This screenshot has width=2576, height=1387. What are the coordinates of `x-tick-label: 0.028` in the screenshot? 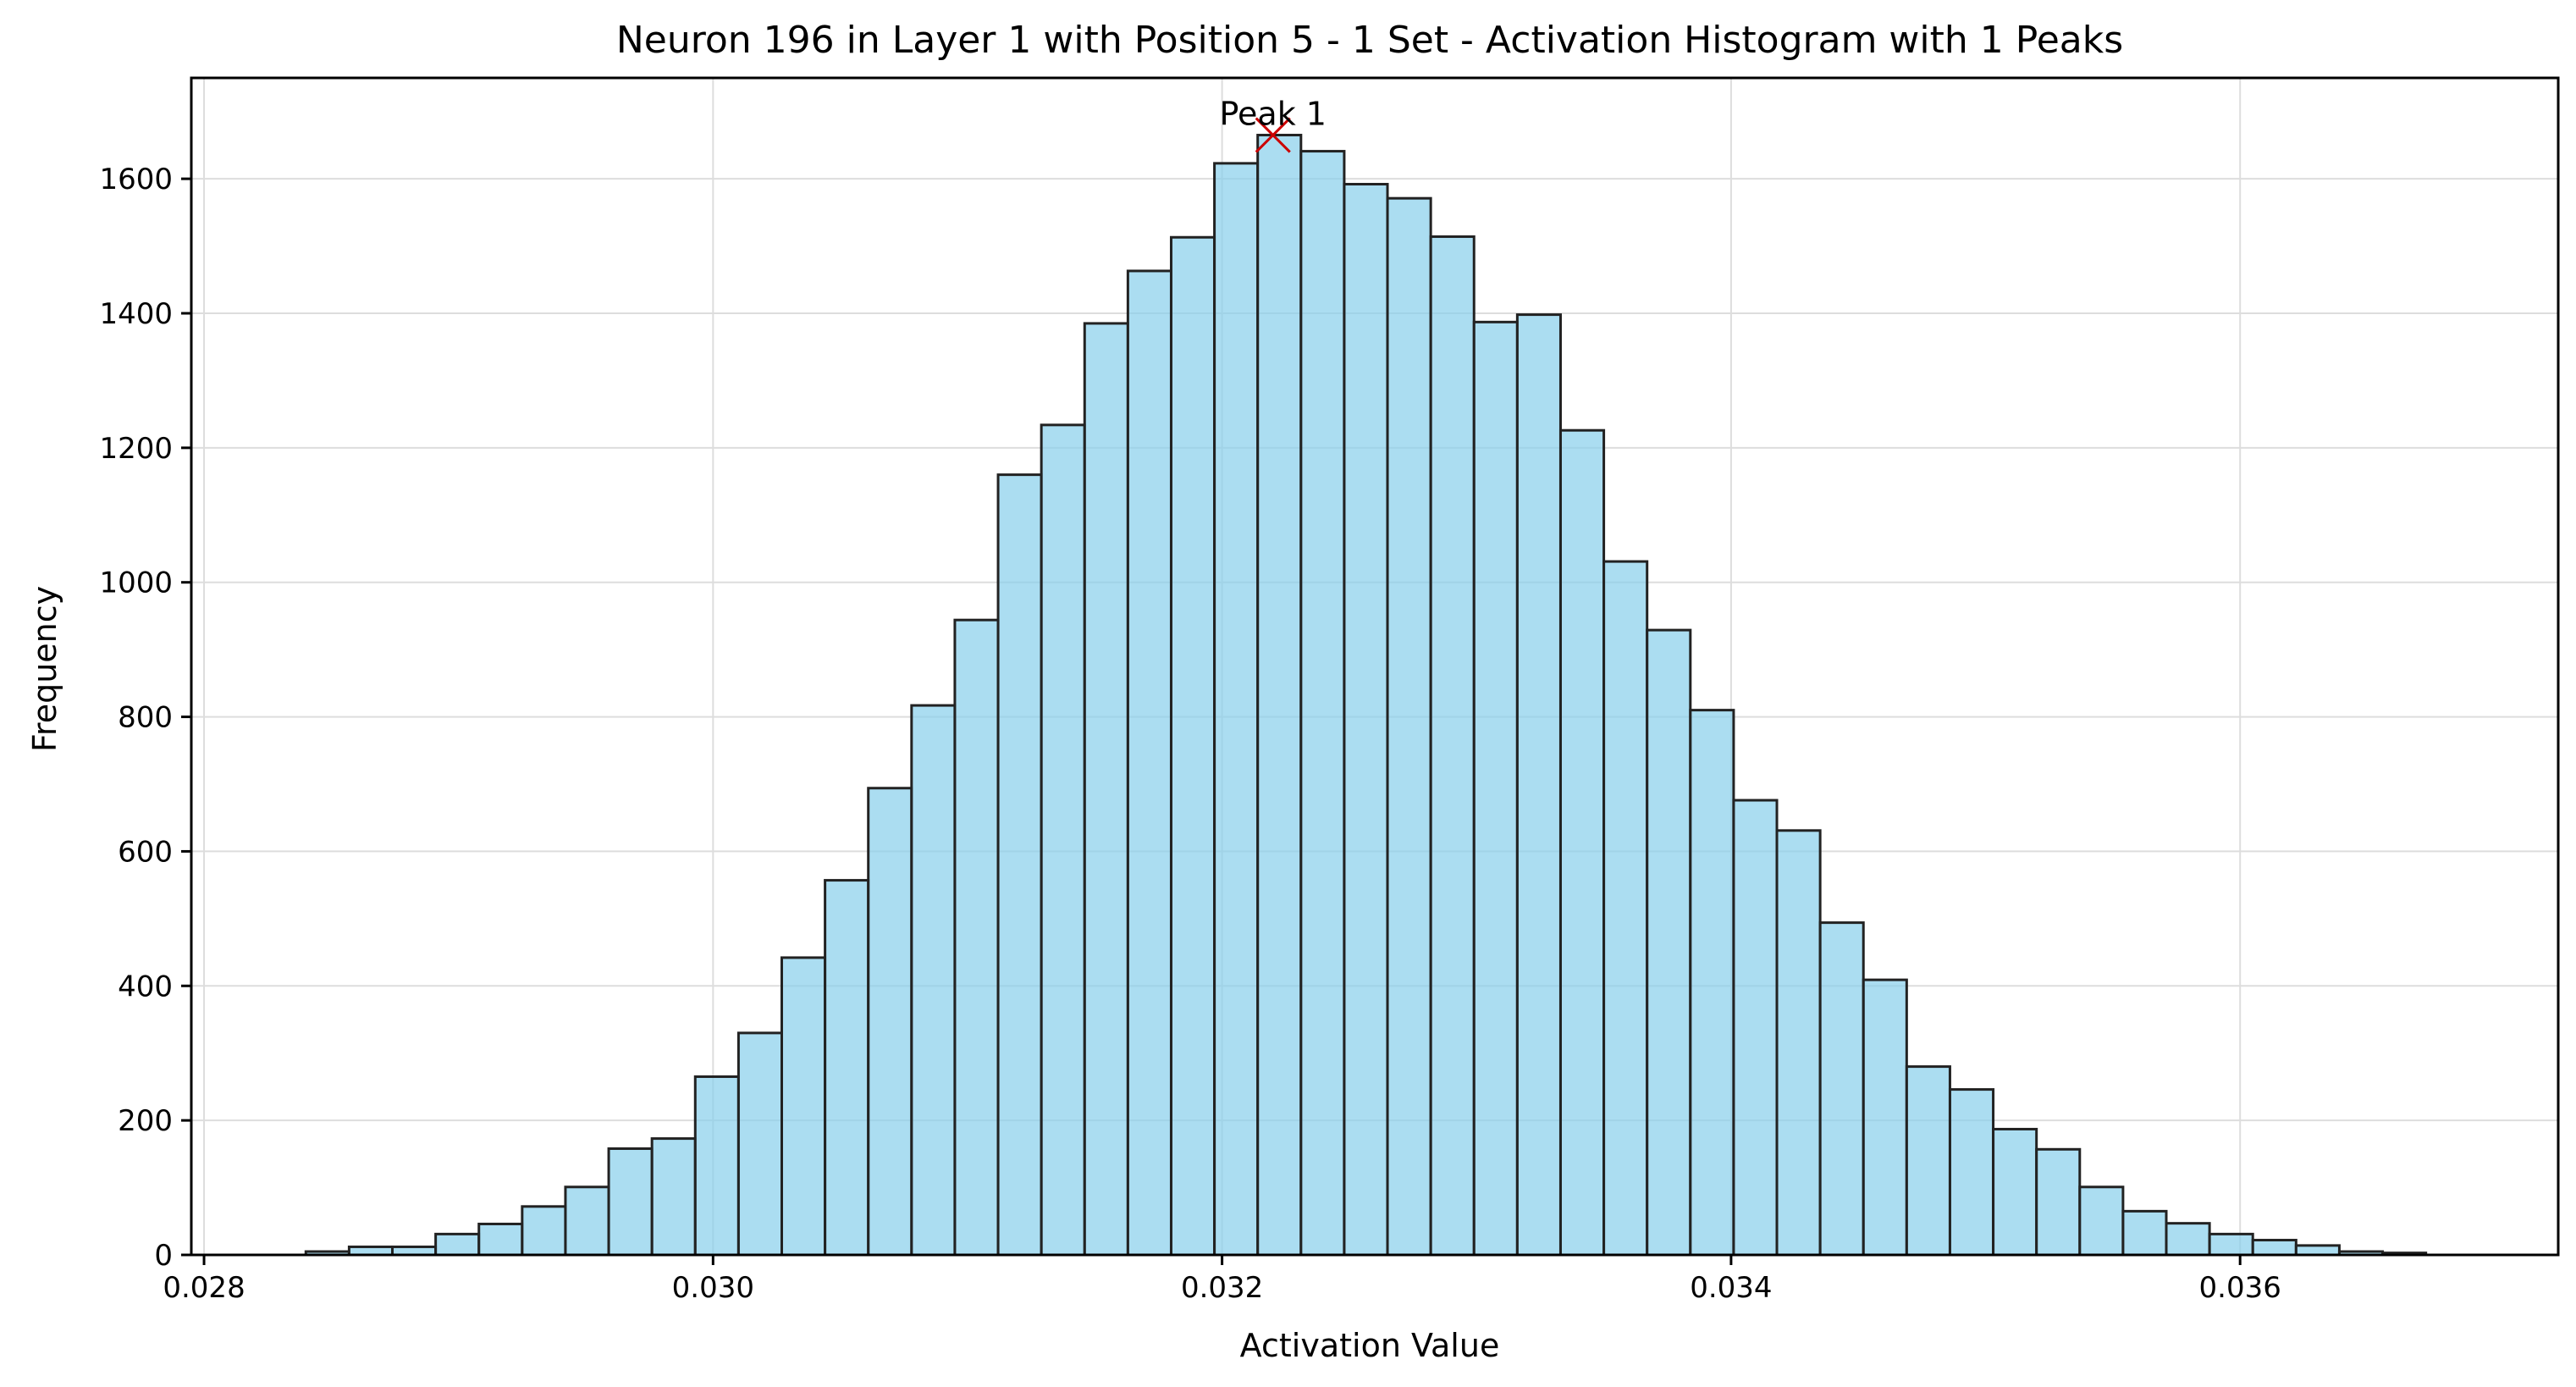 It's located at (204, 1288).